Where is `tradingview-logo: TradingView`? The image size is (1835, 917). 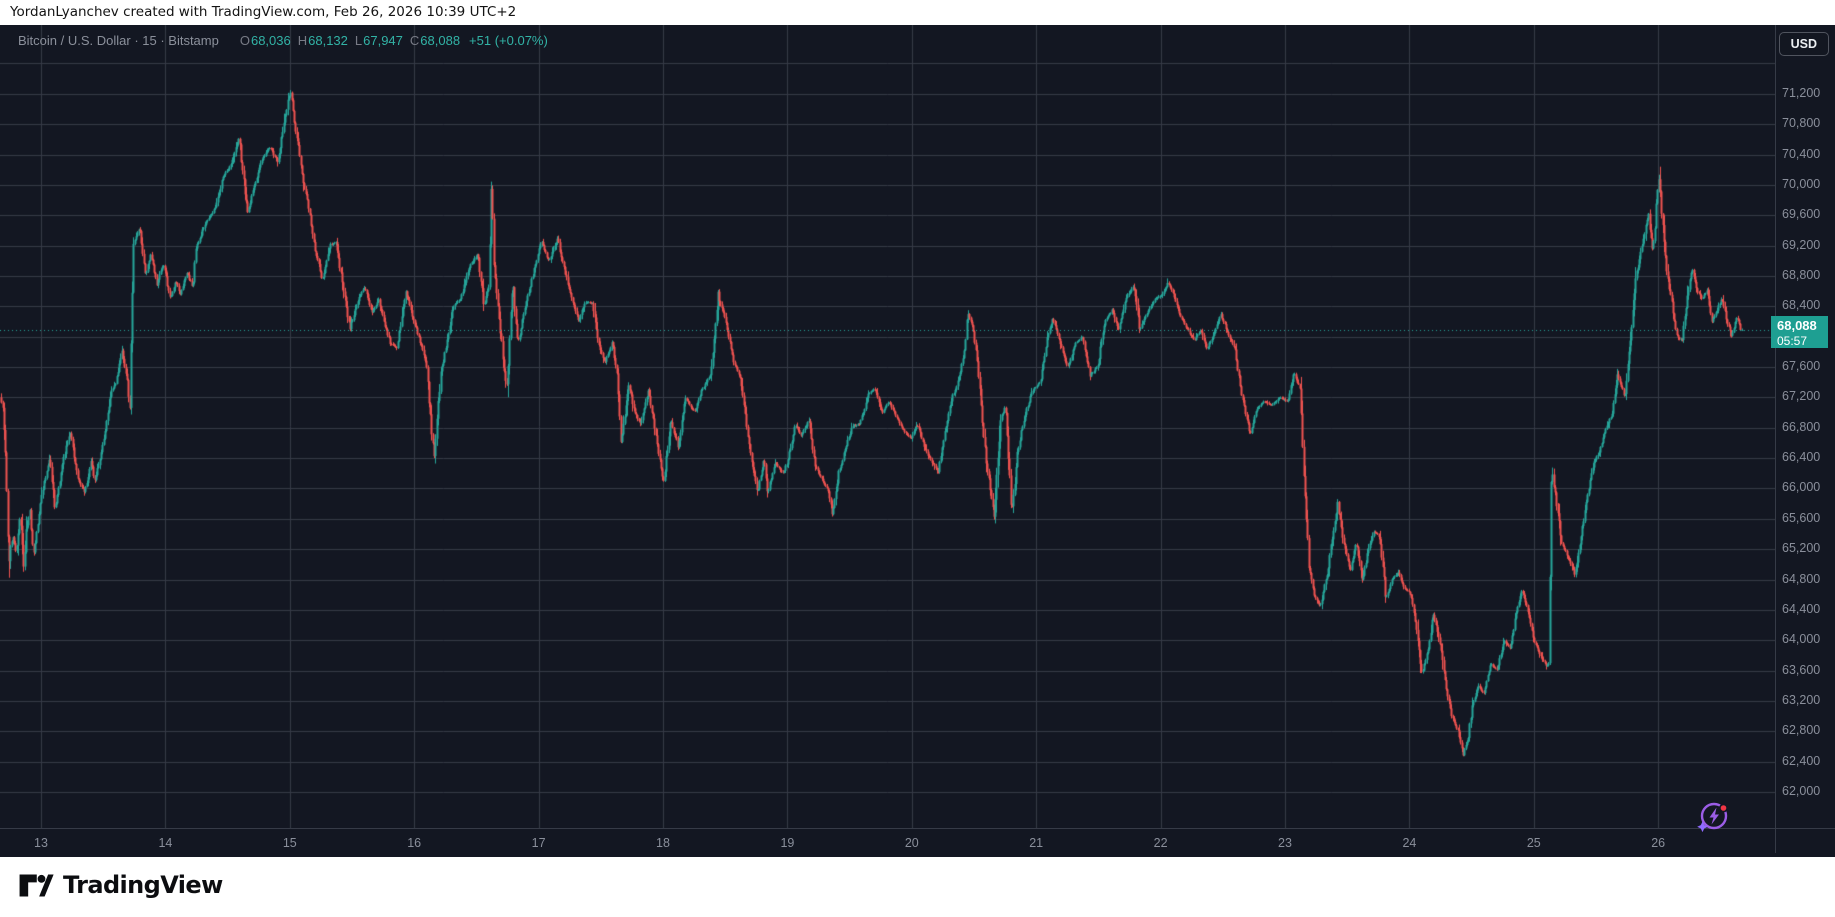
tradingview-logo: TradingView is located at coordinates (120, 885).